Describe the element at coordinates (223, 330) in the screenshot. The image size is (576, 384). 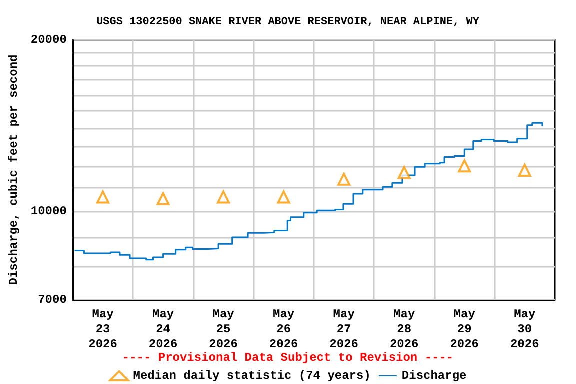
I see `x-tick-label: May 25 2026` at that location.